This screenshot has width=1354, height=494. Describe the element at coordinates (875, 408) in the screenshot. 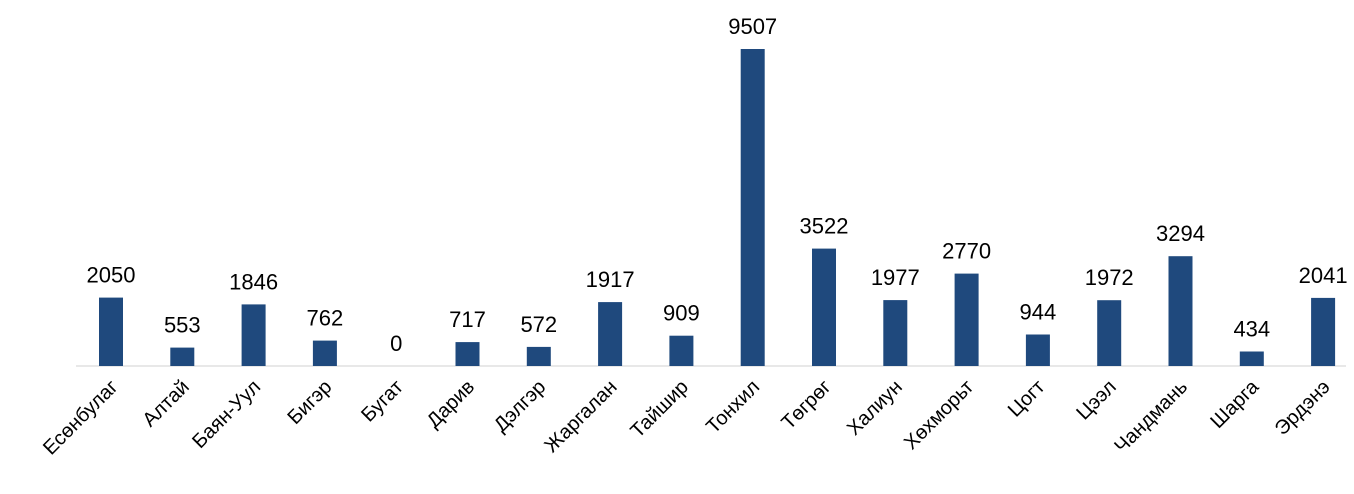

I see `category-label-11: Халиун` at that location.